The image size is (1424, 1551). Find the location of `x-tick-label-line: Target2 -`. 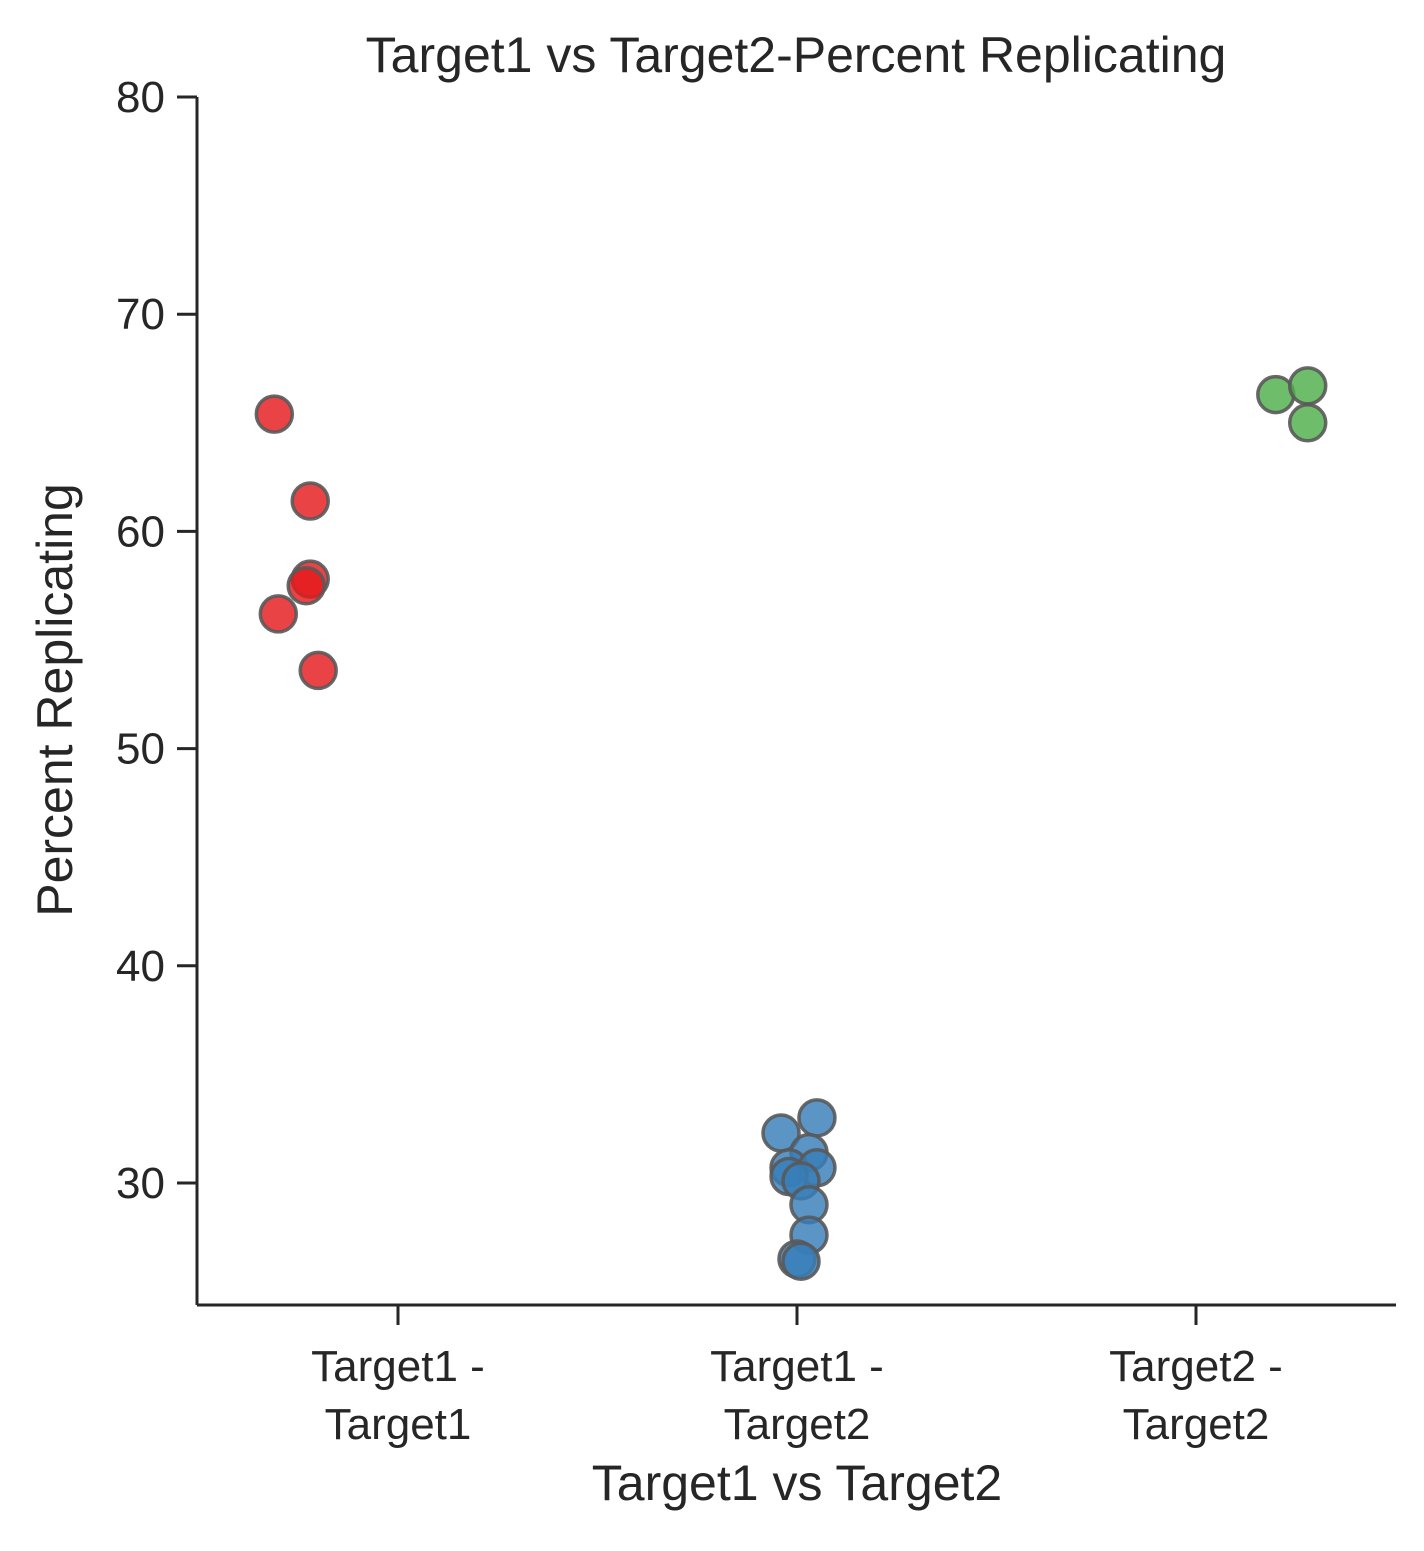

x-tick-label-line: Target2 - is located at coordinates (1196, 1366).